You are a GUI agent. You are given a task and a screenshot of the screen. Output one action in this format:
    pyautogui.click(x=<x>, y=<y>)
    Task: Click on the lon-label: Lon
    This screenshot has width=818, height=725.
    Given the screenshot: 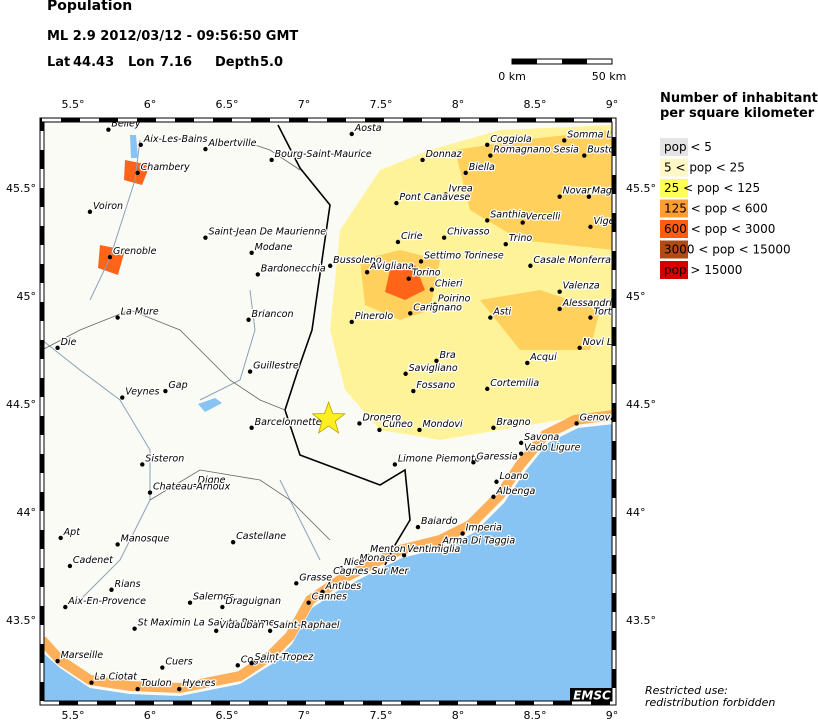 What is the action you would take?
    pyautogui.click(x=141, y=62)
    